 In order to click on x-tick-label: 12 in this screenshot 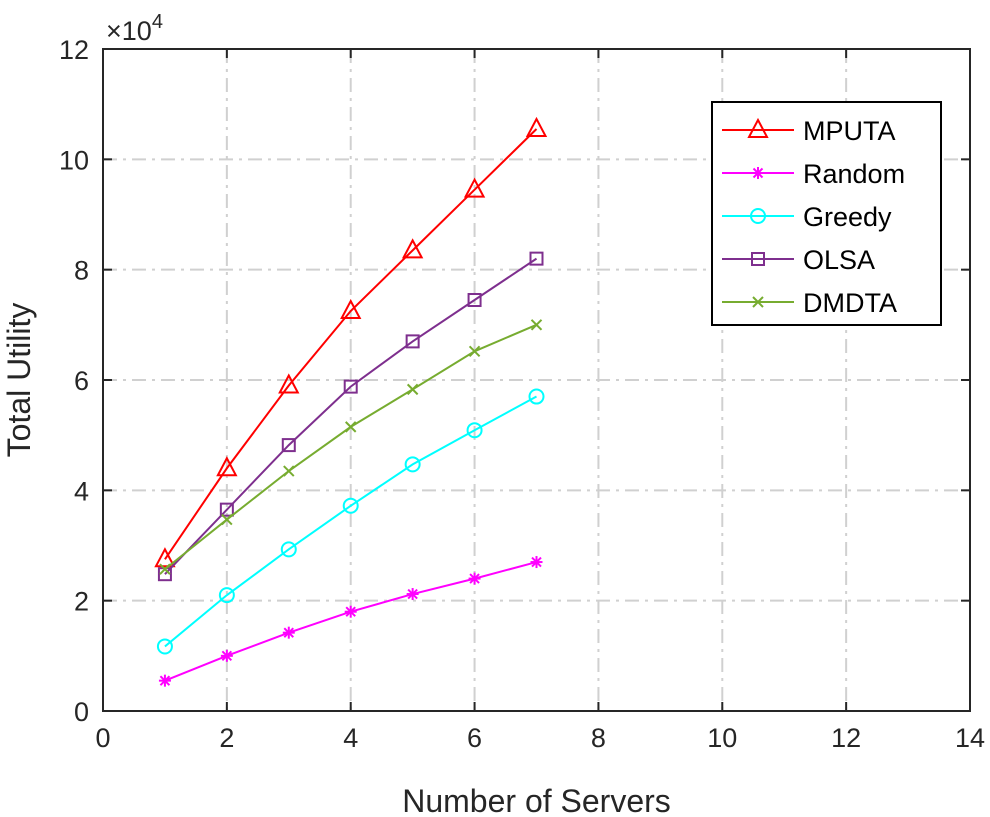, I will do `click(846, 738)`.